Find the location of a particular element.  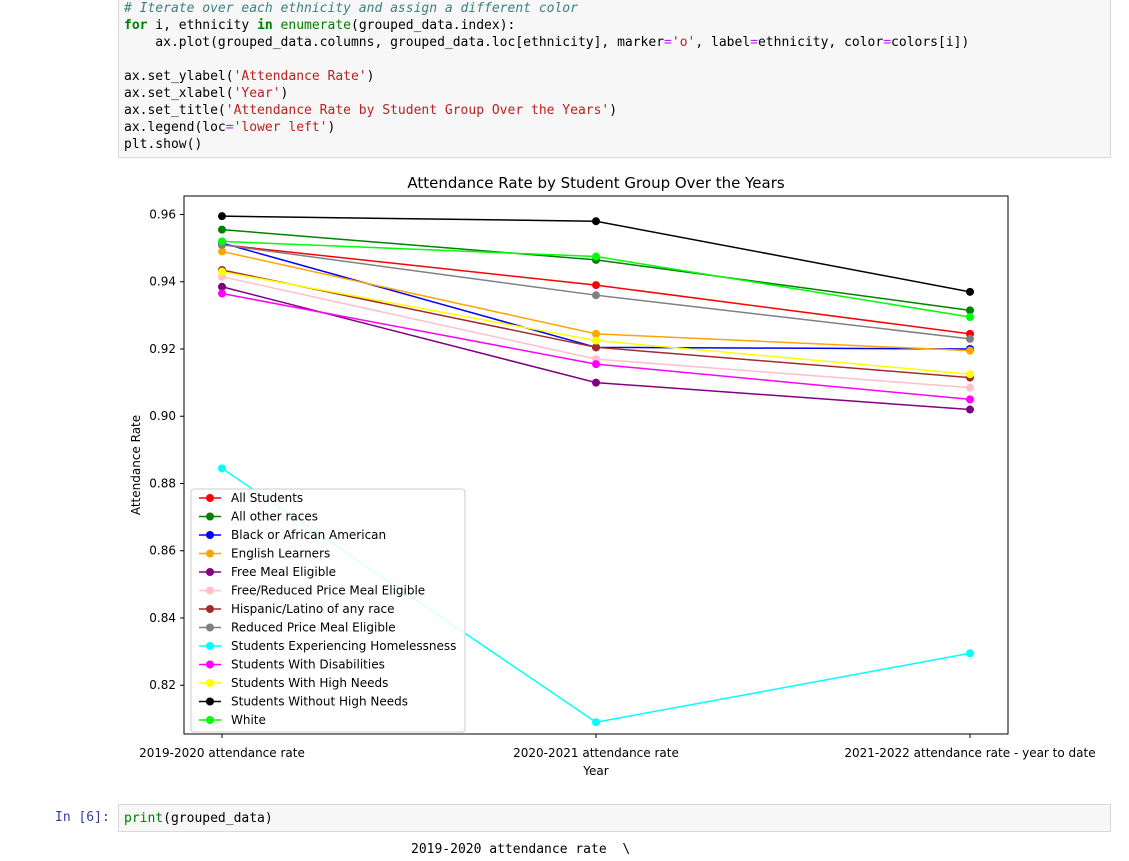

code-text: ax.legend(loc is located at coordinates (175, 127).